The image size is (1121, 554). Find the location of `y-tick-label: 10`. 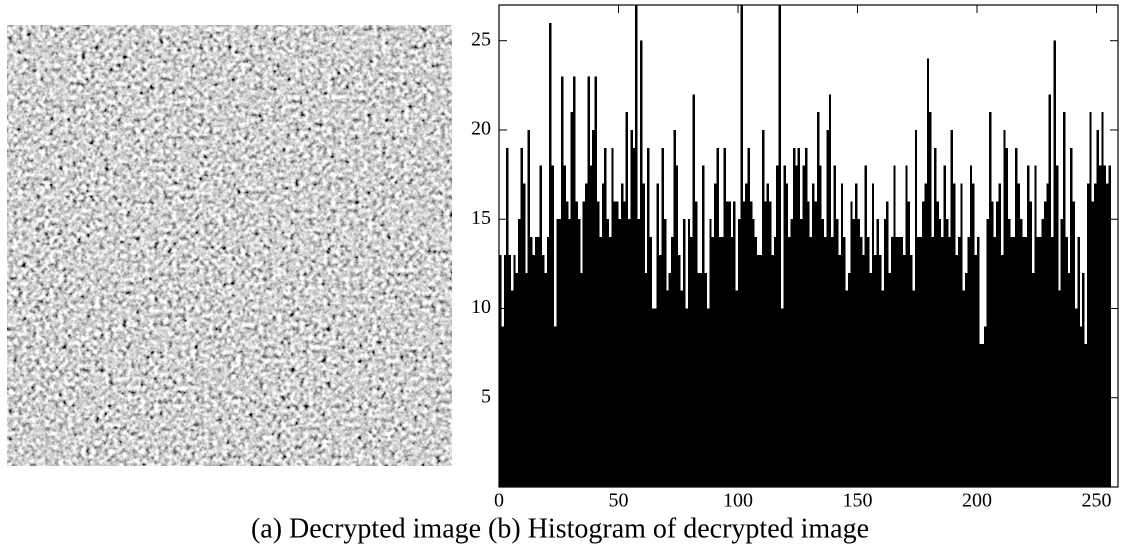

y-tick-label: 10 is located at coordinates (481, 307).